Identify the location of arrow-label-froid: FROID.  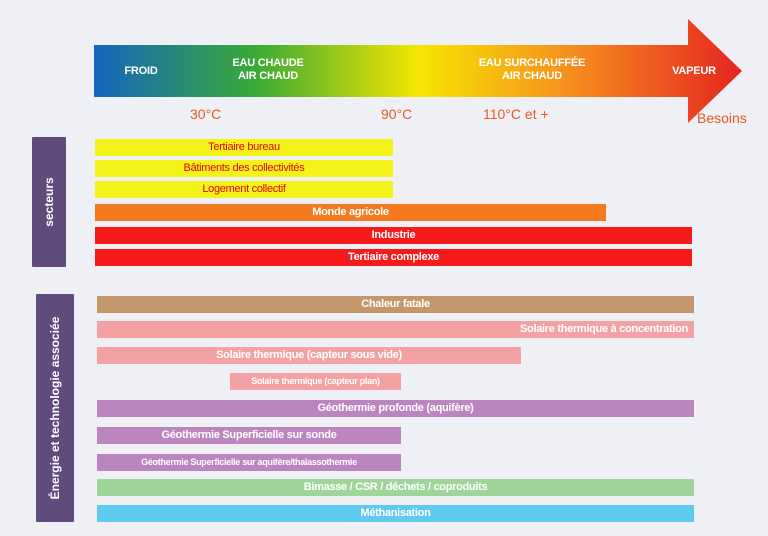
(141, 71).